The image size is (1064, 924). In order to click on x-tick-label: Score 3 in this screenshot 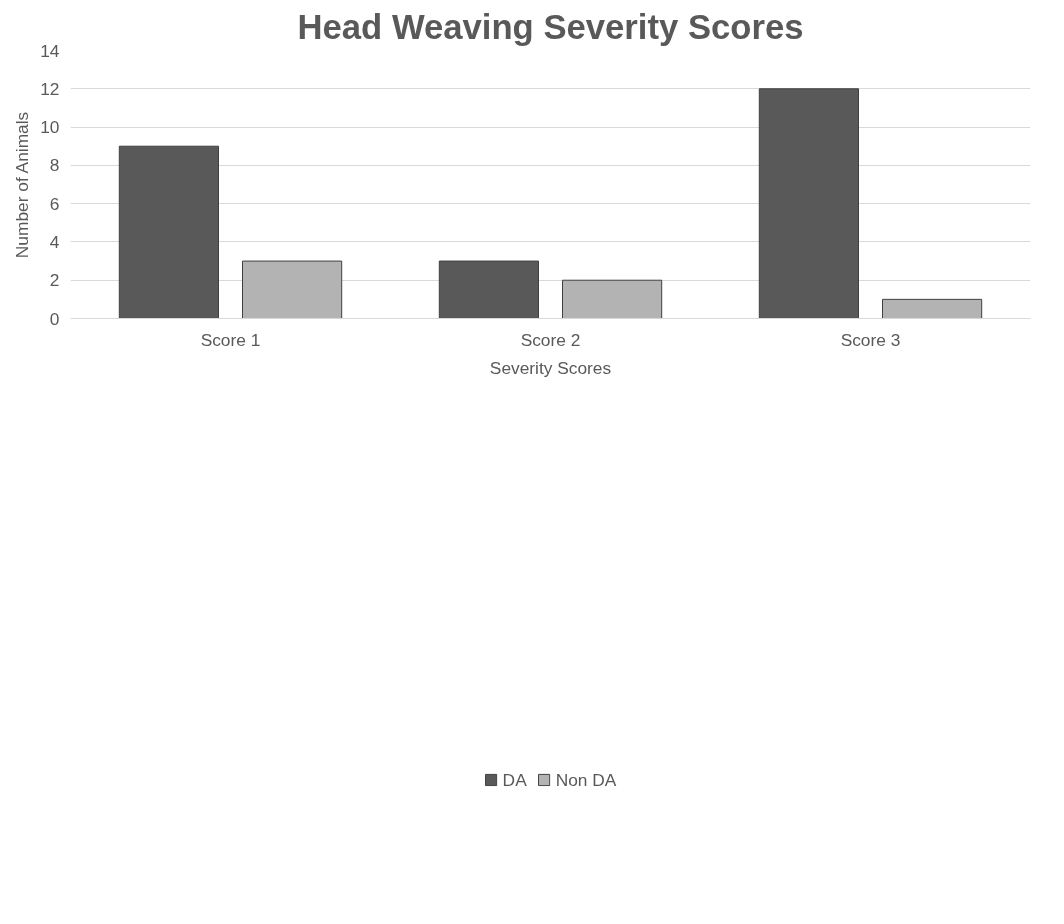, I will do `click(870, 339)`.